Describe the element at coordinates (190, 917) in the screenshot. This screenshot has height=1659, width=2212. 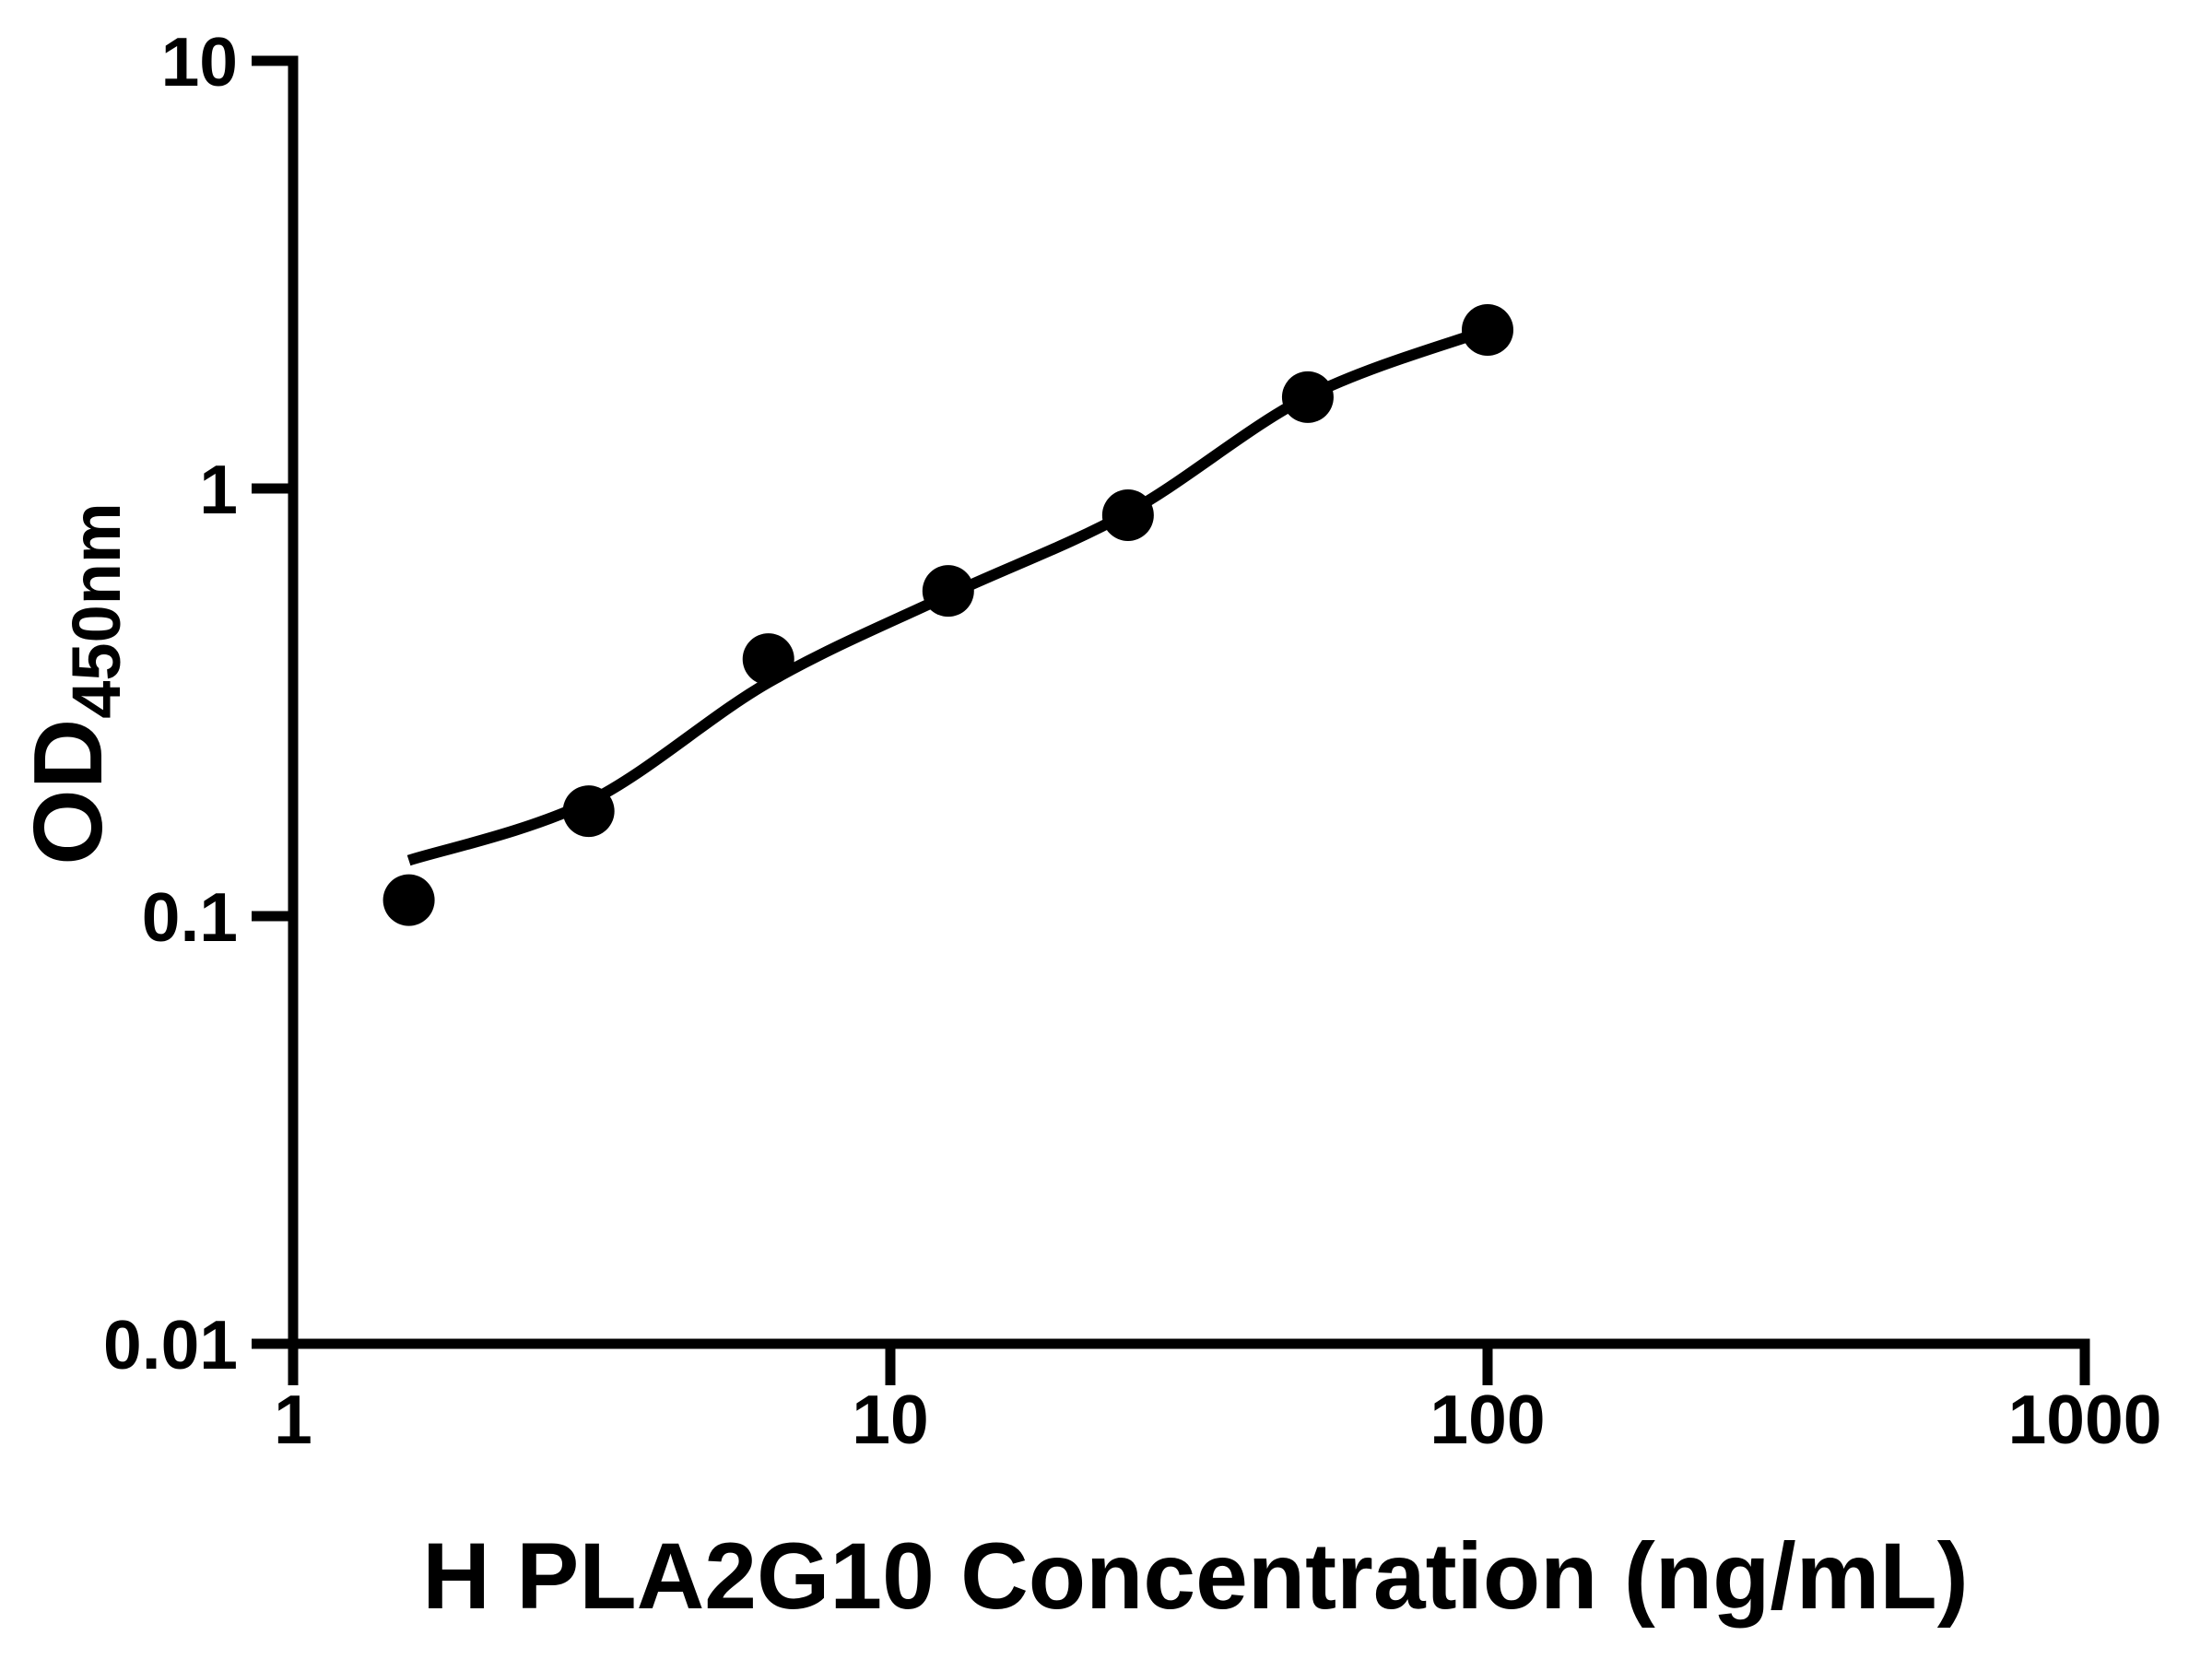
I see `y-tick-label: 0.1` at that location.